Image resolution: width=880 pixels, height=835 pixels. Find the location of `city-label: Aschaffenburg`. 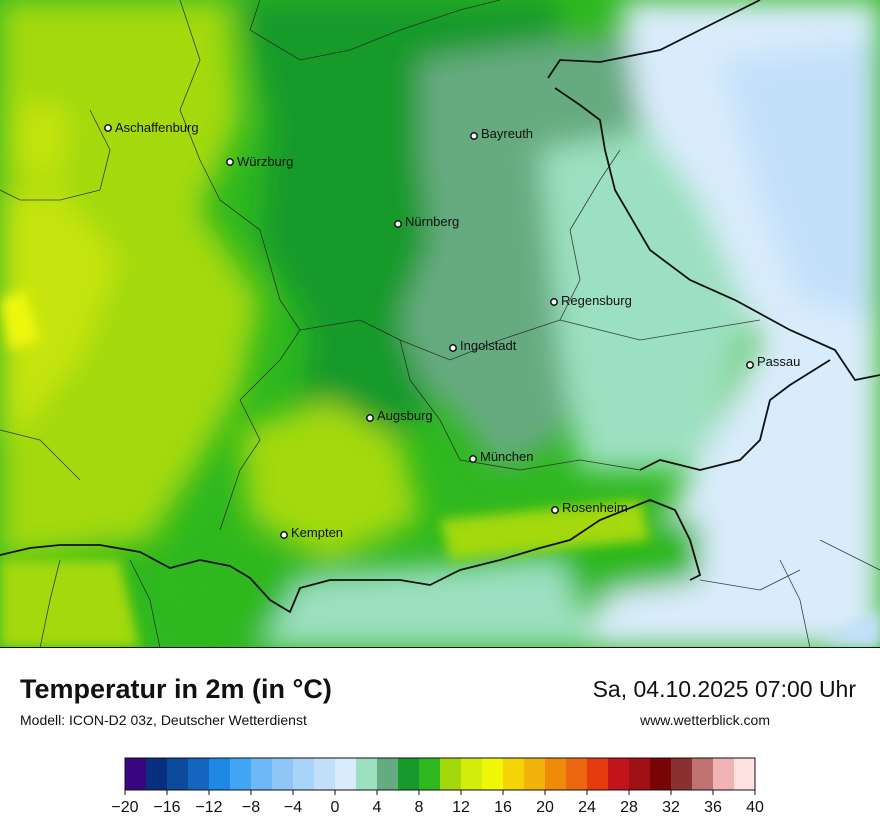

city-label: Aschaffenburg is located at coordinates (157, 127).